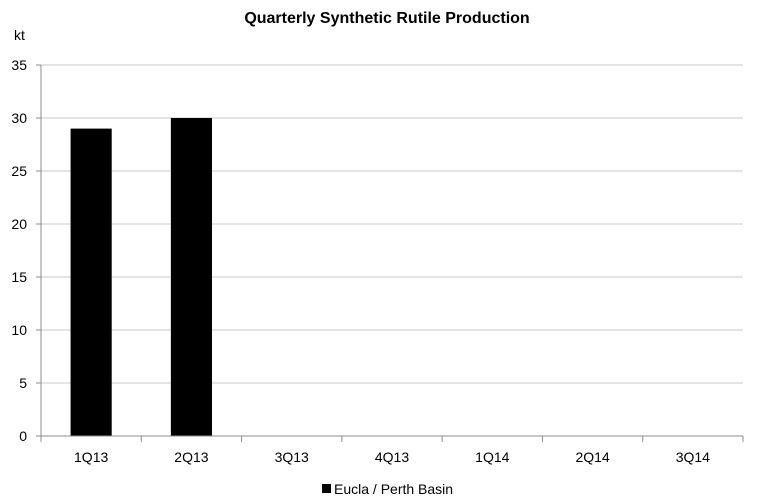  What do you see at coordinates (19, 250) in the screenshot?
I see `y-tick-labels: 0 5 10 15 20 25 30 35` at bounding box center [19, 250].